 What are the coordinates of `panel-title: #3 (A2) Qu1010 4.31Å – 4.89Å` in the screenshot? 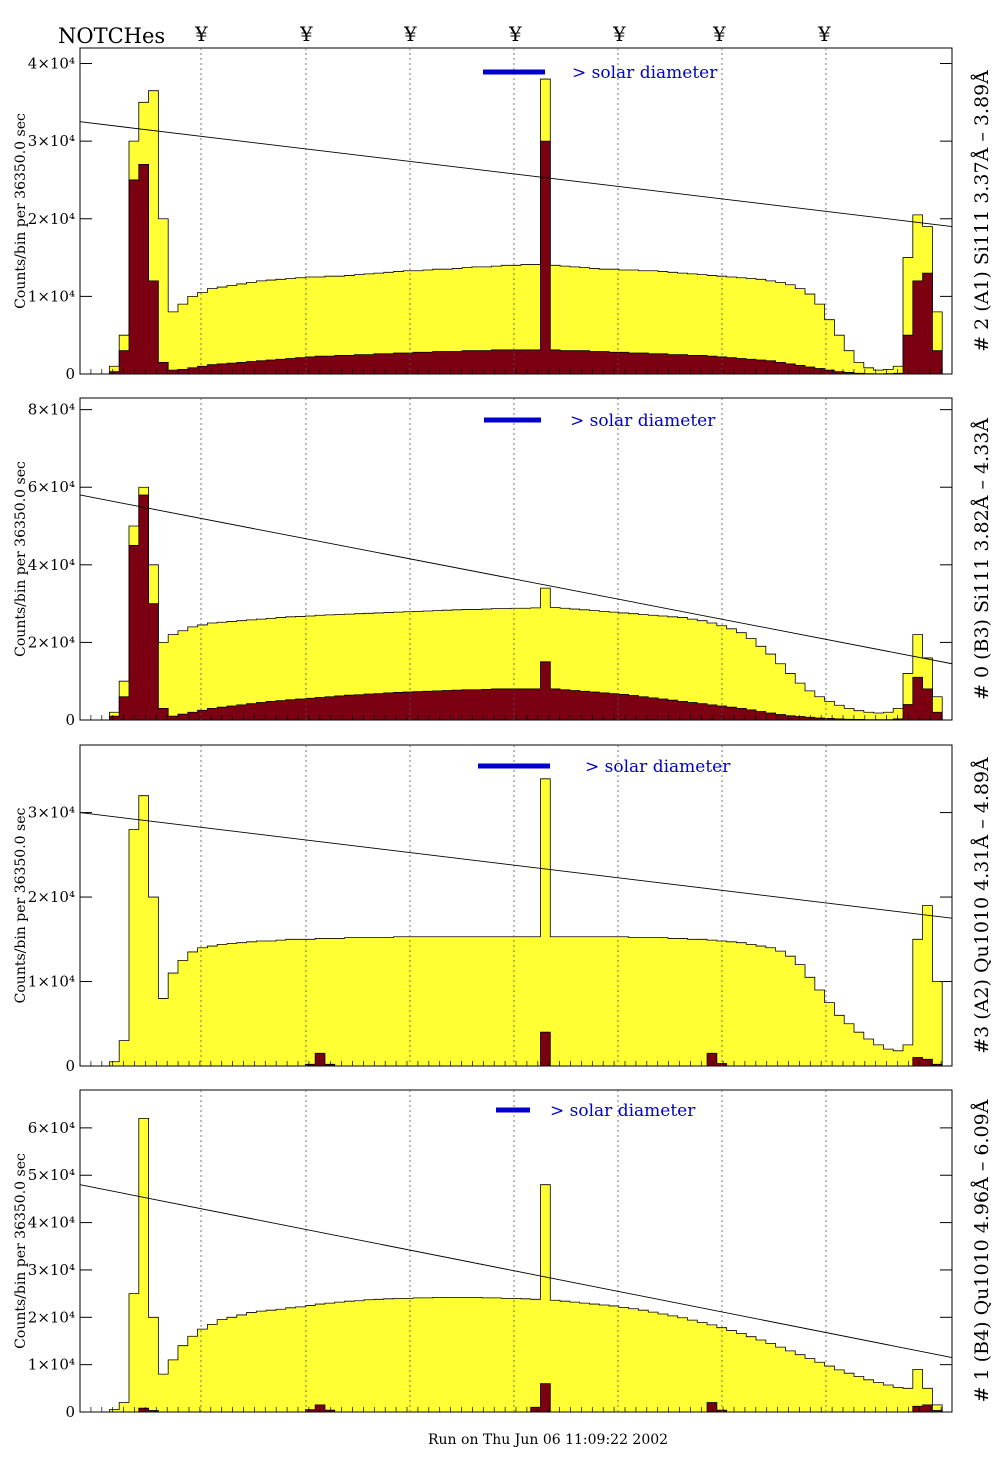 It's located at (982, 905).